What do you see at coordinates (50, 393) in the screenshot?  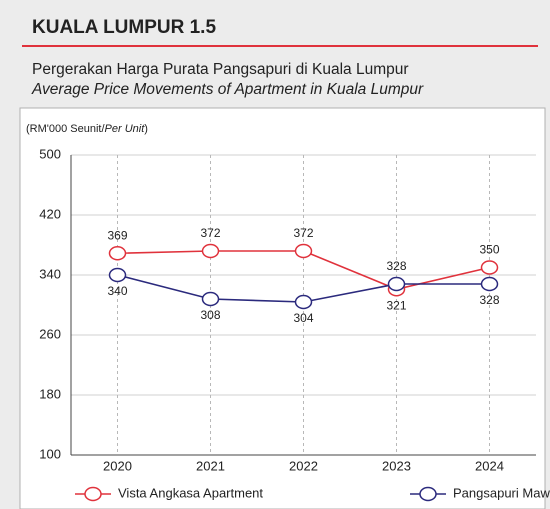 I see `y-tick-label: 180` at bounding box center [50, 393].